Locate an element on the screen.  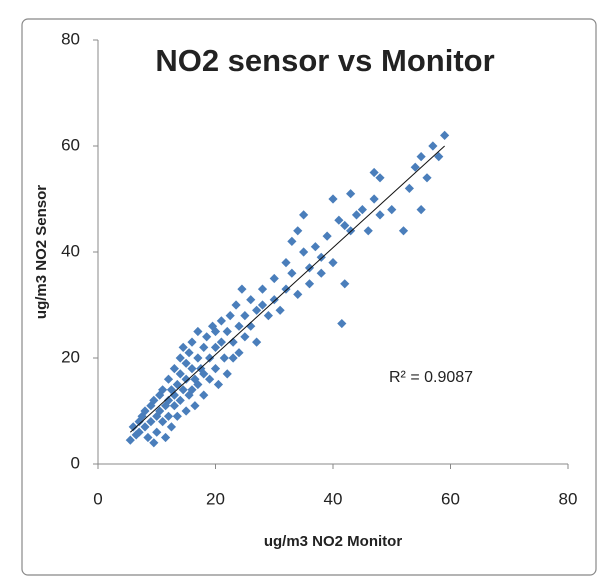
x-tick-label: 0 is located at coordinates (97, 498).